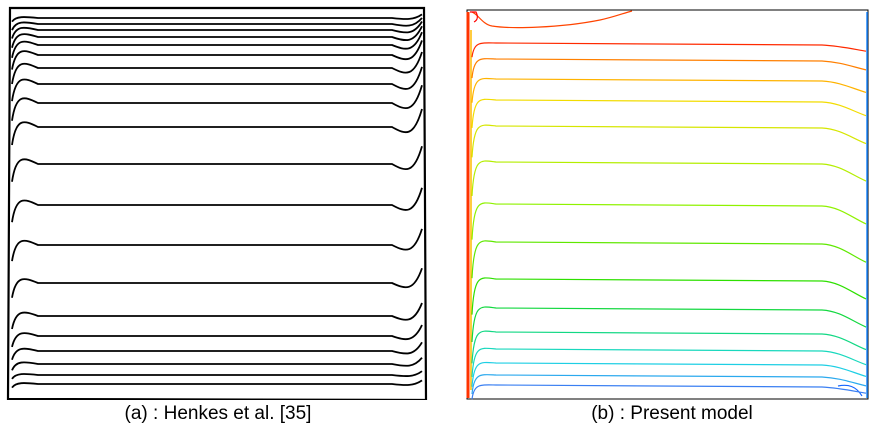 This screenshot has height=439, width=873. I want to click on caption-panel-a: (a) : Henkes et al. [35], so click(218, 413).